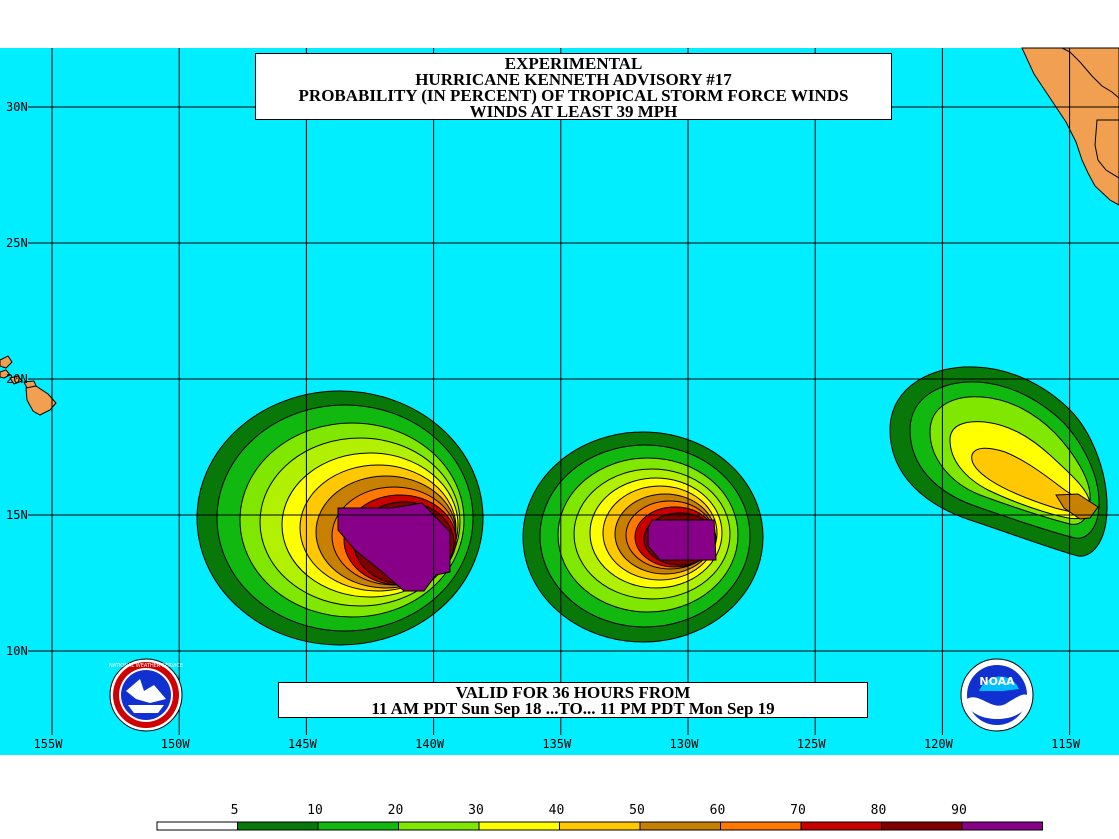 This screenshot has width=1119, height=839. Describe the element at coordinates (879, 810) in the screenshot. I see `legend-label: 80` at that location.